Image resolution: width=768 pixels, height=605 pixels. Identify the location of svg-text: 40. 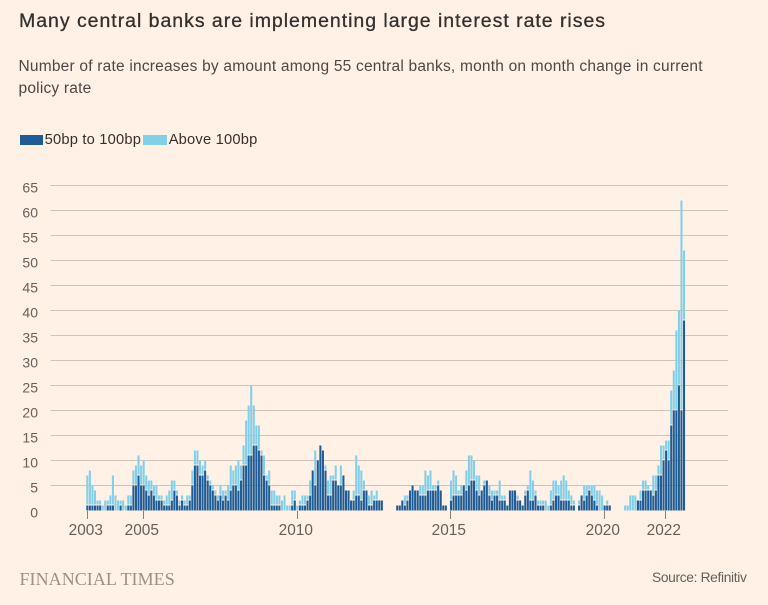
(30, 312).